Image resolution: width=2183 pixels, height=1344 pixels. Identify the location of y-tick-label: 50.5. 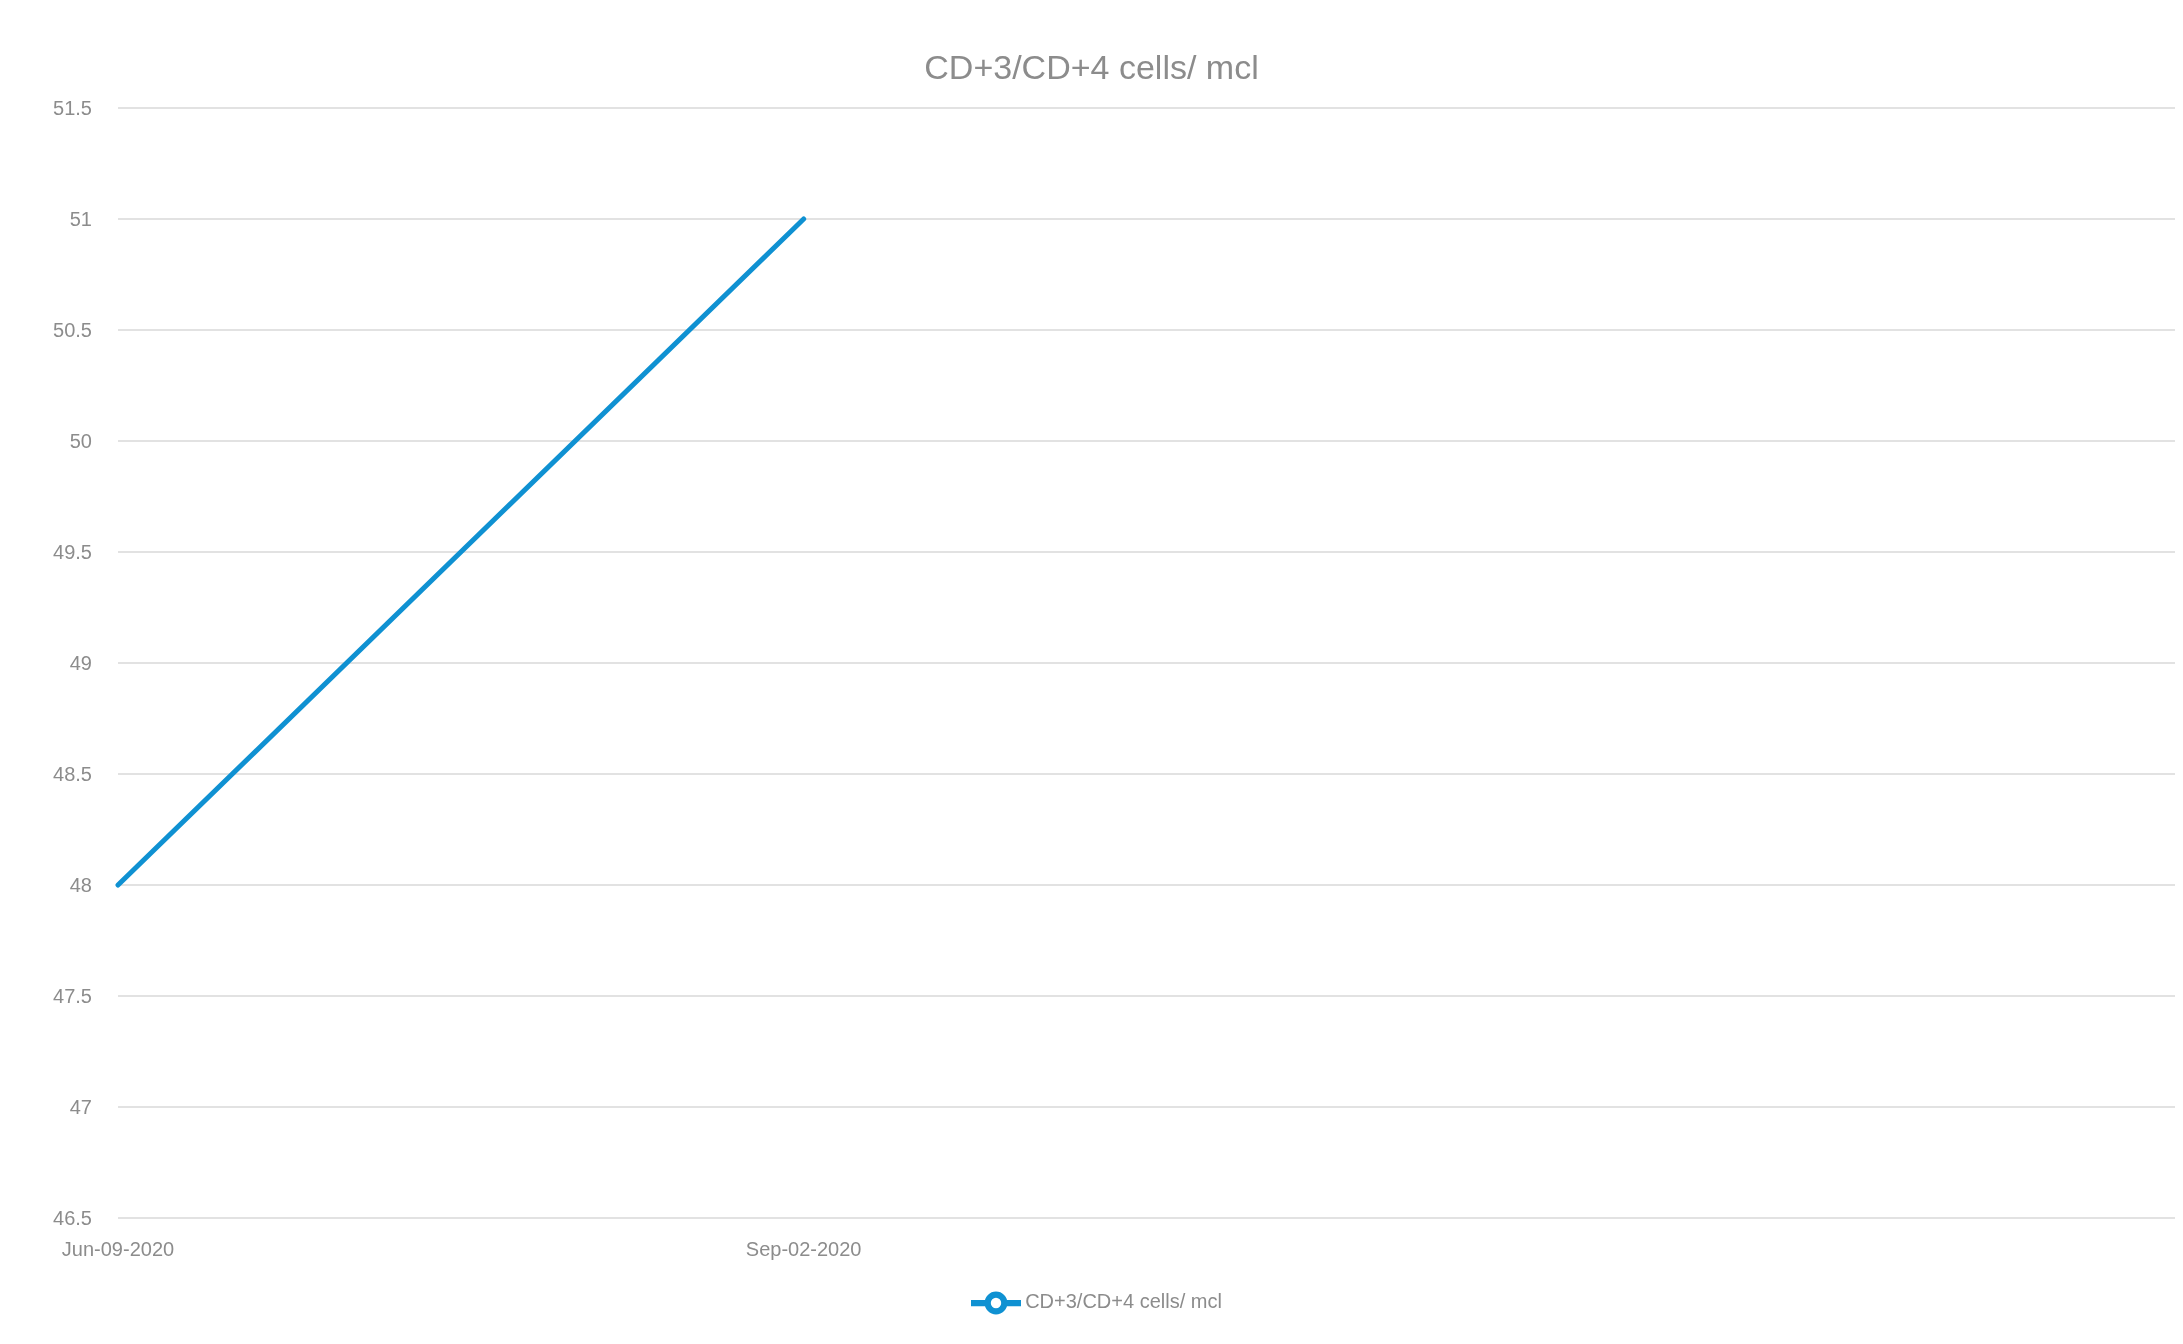
(72, 330).